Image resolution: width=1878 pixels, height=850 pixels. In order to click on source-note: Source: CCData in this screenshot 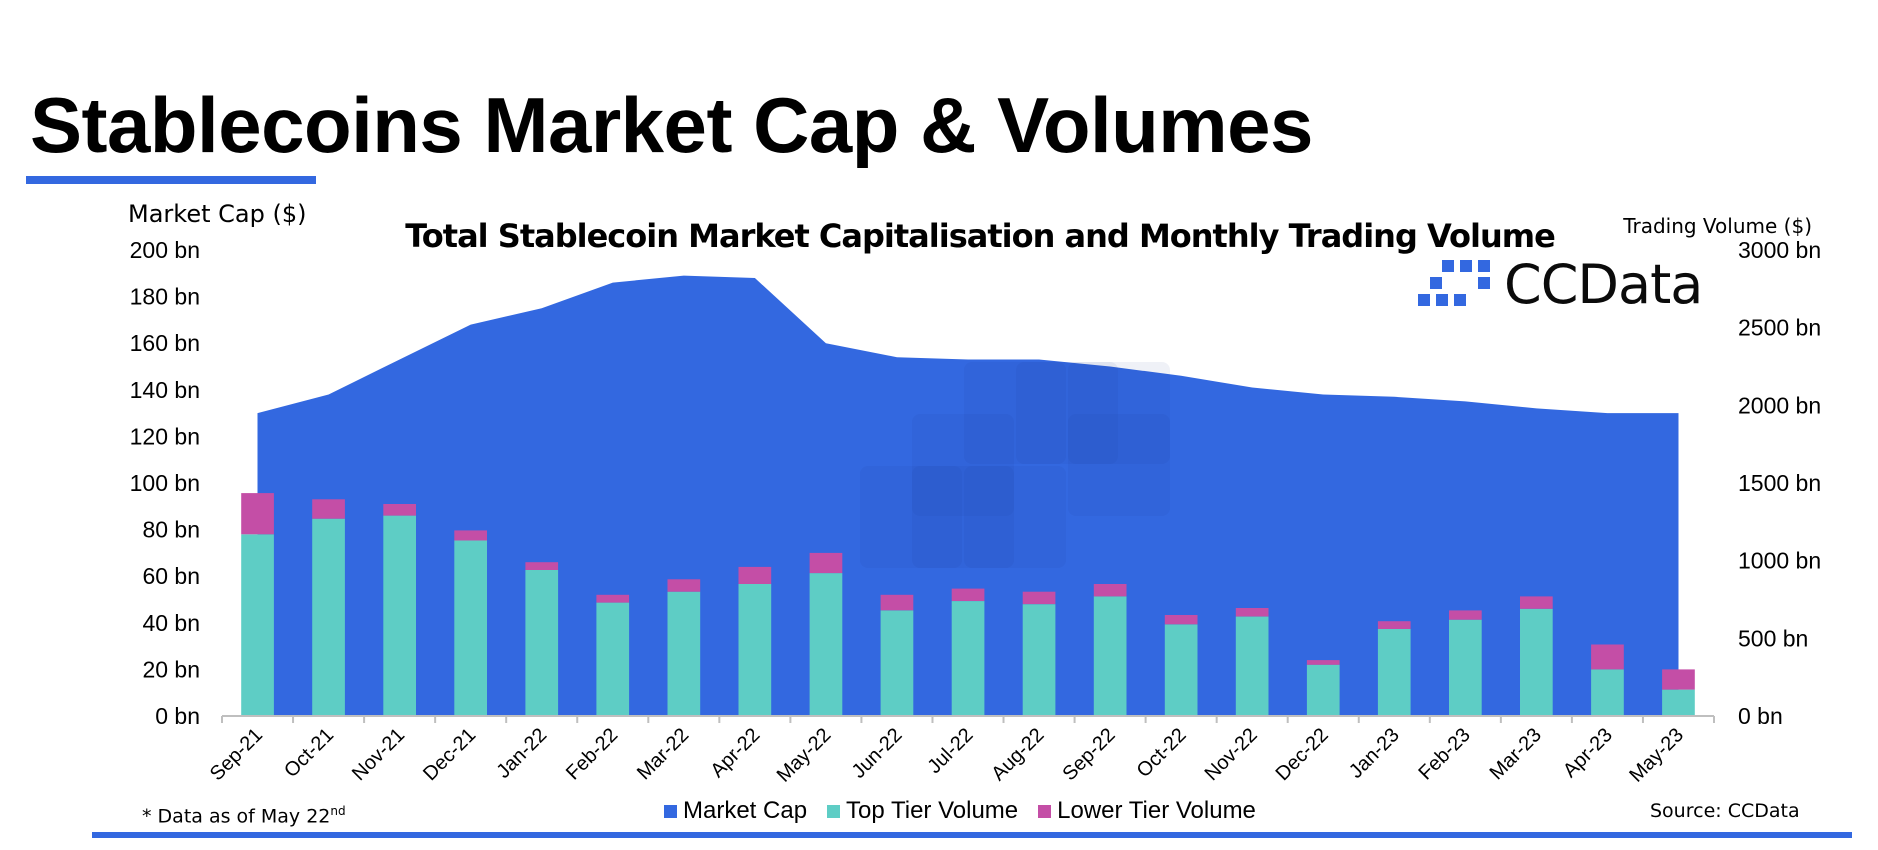, I will do `click(1725, 811)`.